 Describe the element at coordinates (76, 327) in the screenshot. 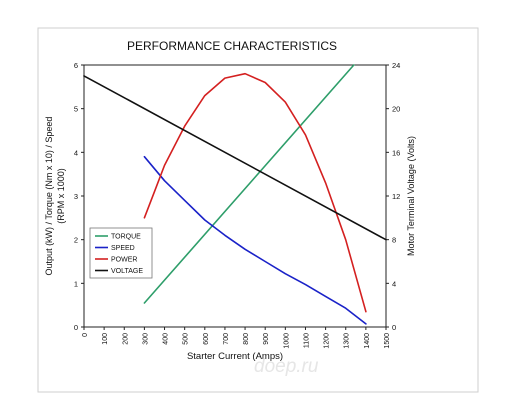

I see `y-left-tick-label: 0` at that location.